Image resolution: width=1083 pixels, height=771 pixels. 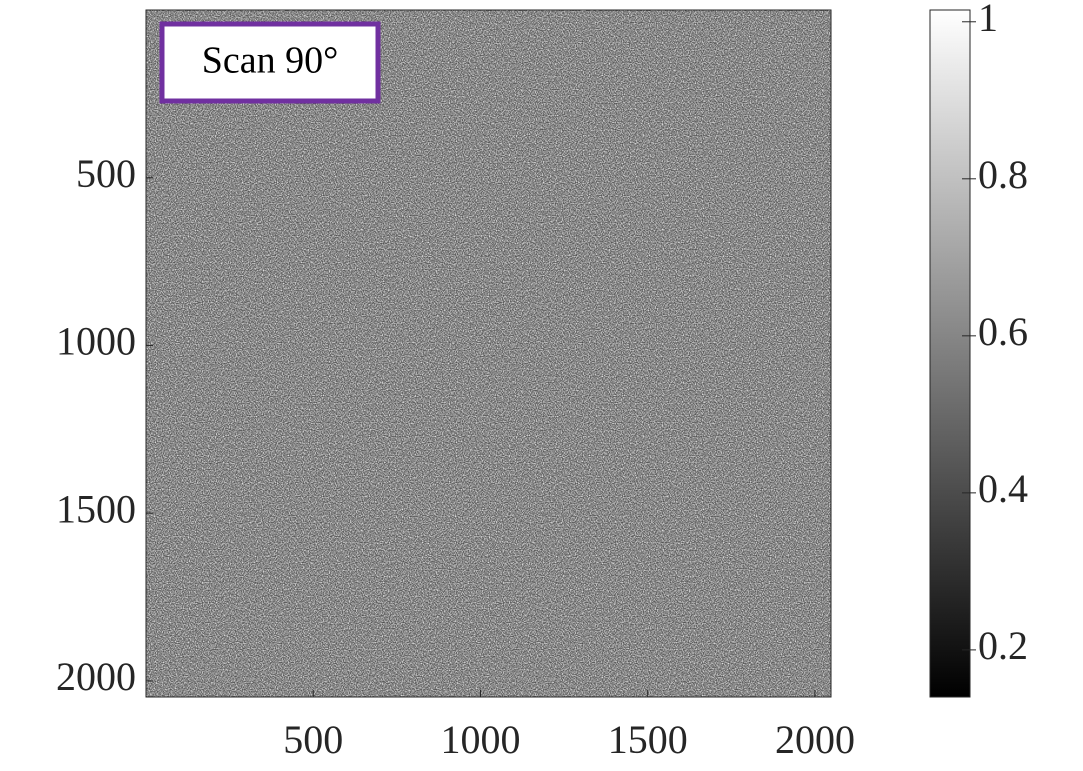 I want to click on x-tick-label: 1000, so click(x=480, y=739).